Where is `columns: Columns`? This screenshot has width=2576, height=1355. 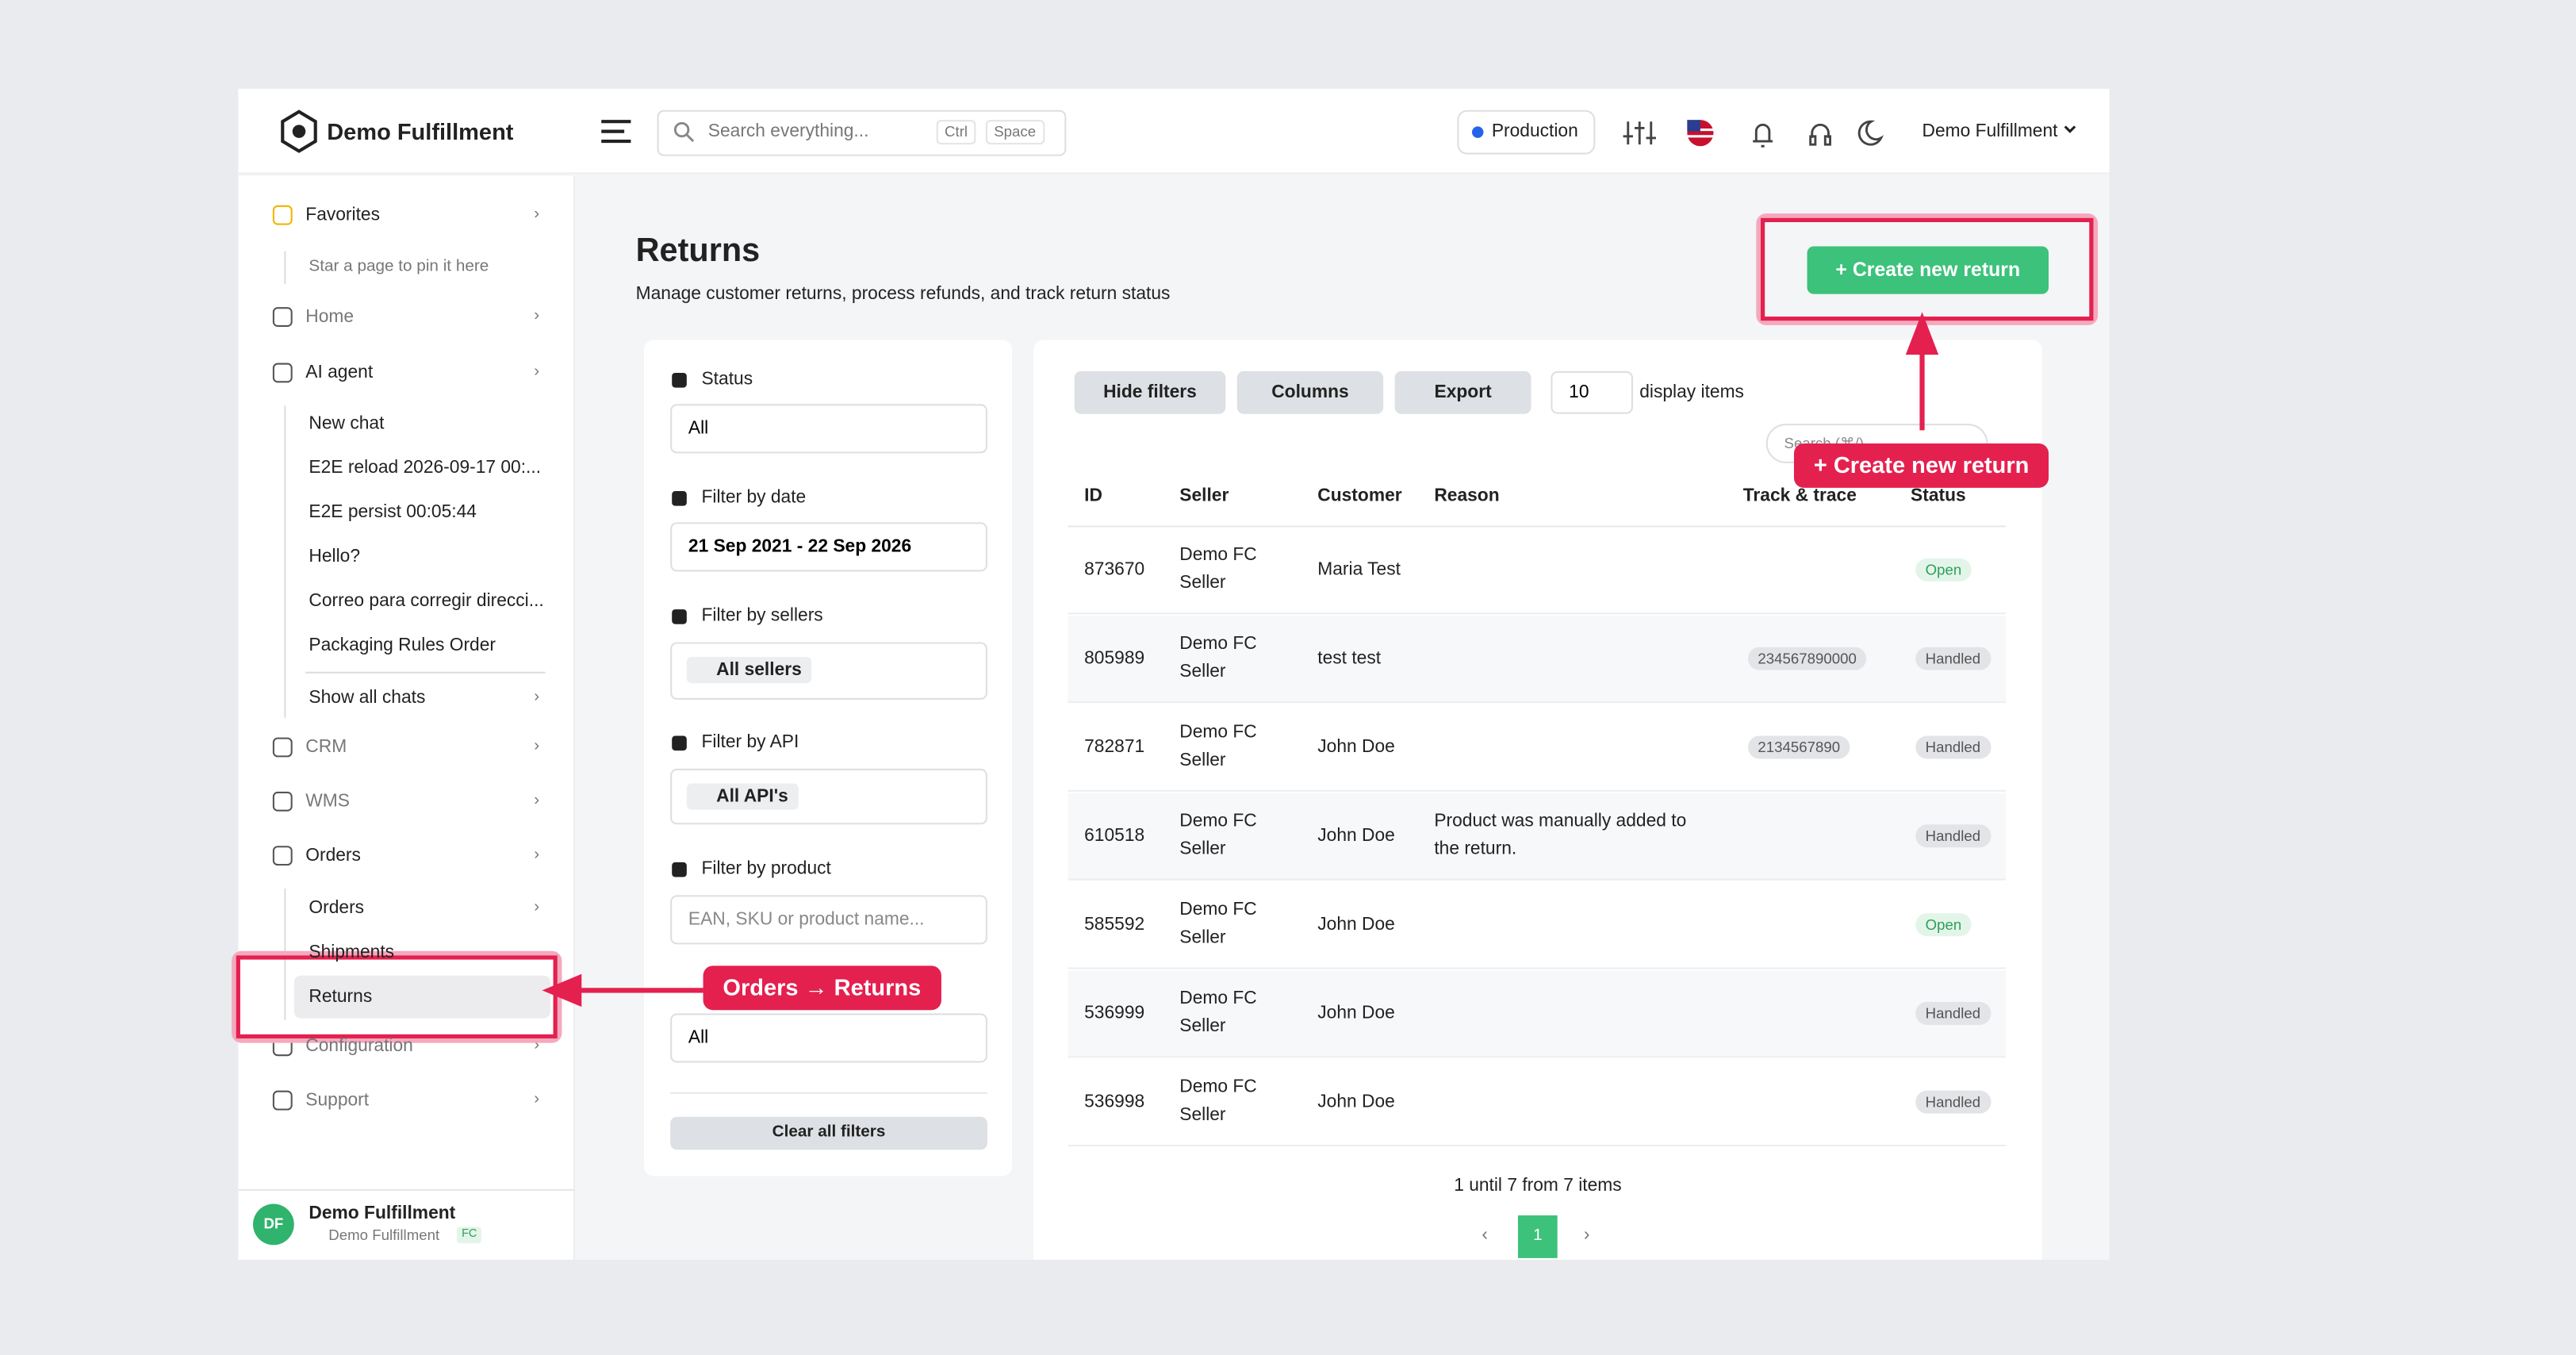 columns: Columns is located at coordinates (1310, 392).